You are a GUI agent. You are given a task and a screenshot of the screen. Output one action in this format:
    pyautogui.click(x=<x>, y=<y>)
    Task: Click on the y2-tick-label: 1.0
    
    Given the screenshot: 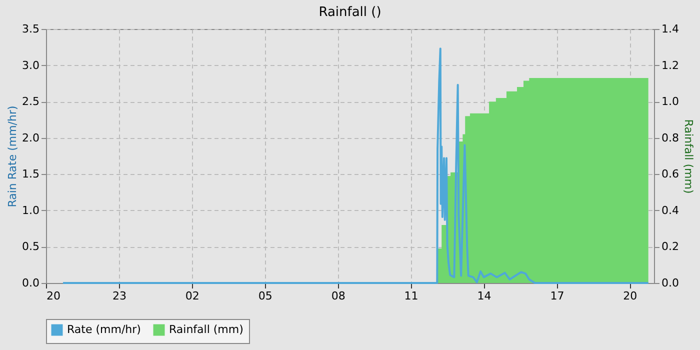 What is the action you would take?
    pyautogui.click(x=670, y=101)
    